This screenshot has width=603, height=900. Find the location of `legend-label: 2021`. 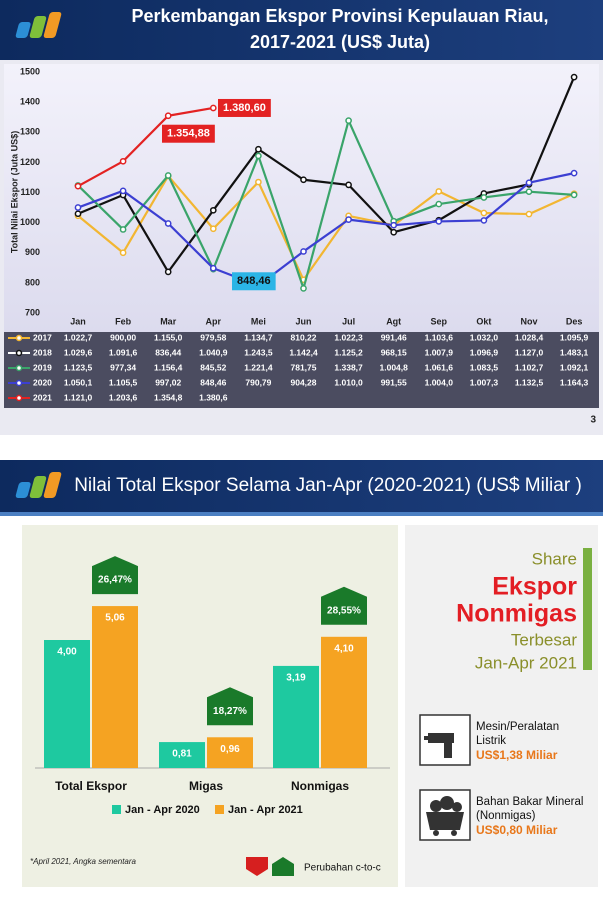

legend-label: 2021 is located at coordinates (42, 397).